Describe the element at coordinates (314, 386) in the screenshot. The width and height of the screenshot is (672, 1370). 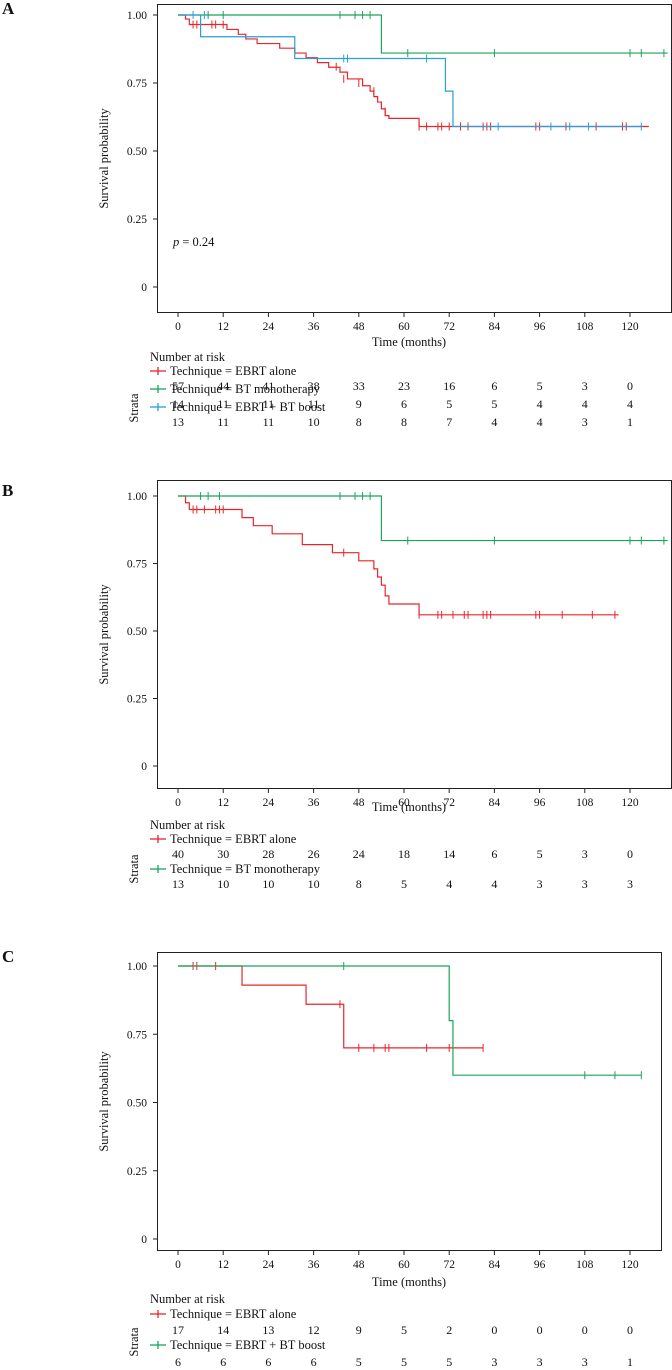
I see `risk-count: 38` at that location.